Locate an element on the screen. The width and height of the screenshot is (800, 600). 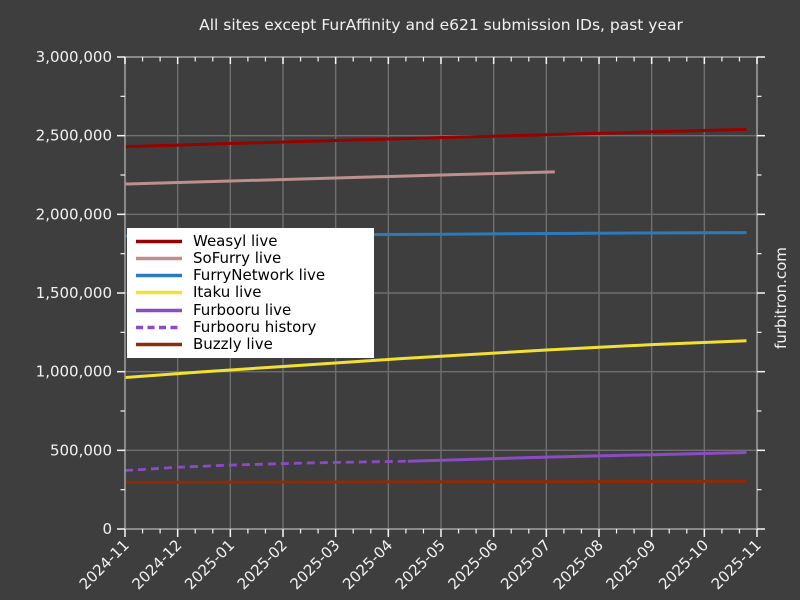
y-tick-label: 3,000,000 is located at coordinates (74, 57).